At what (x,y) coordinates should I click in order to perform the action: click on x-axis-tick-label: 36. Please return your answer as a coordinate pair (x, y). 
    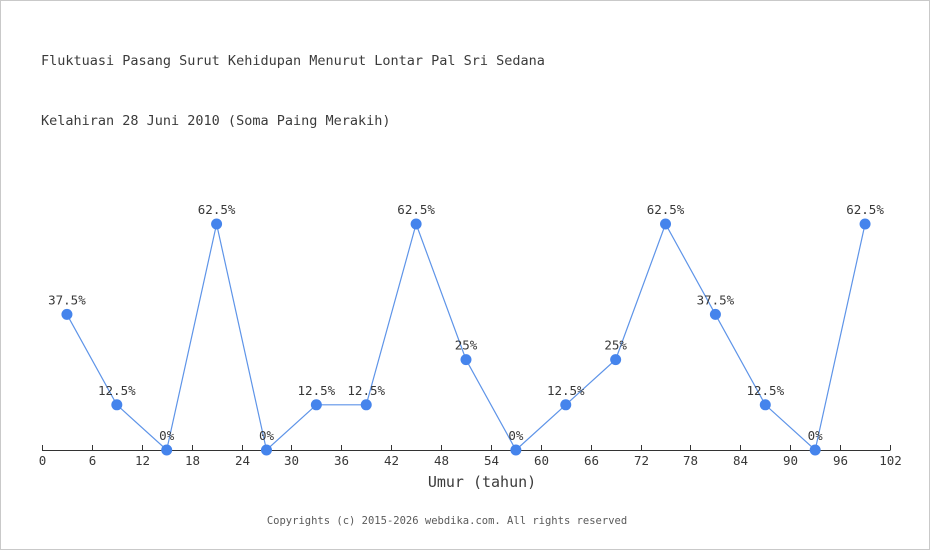
    Looking at the image, I should click on (341, 460).